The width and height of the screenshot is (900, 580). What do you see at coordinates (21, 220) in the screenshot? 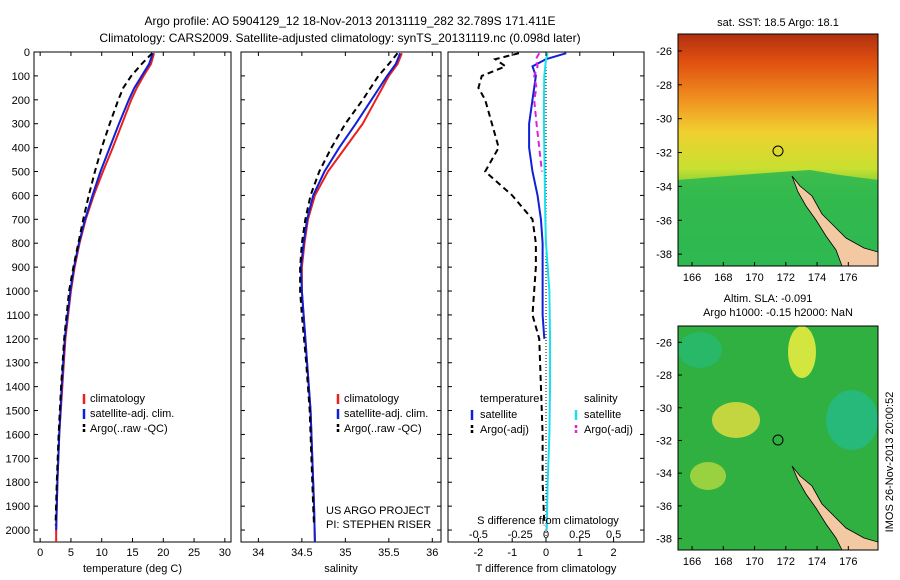
I see `y-tick-label: 700` at bounding box center [21, 220].